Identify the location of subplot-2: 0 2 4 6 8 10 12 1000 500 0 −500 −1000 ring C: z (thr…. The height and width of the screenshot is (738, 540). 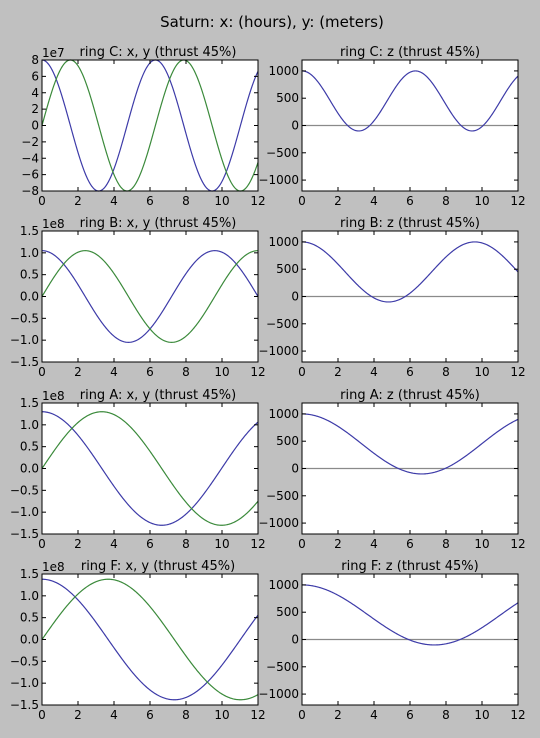
(391, 126).